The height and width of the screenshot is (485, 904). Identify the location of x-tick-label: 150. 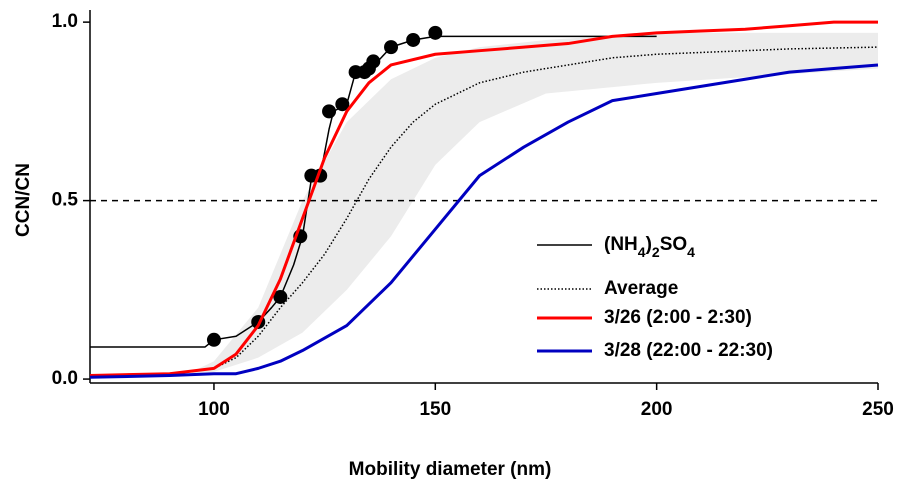
(435, 409).